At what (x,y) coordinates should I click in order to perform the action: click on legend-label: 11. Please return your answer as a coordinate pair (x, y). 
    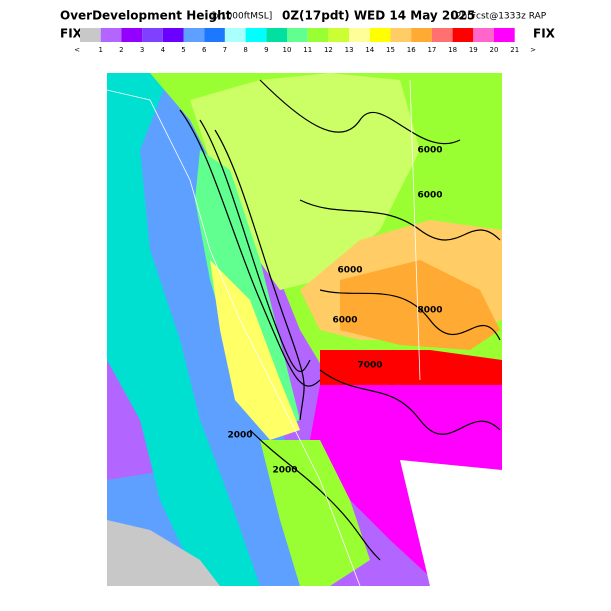
    Looking at the image, I should click on (307, 50).